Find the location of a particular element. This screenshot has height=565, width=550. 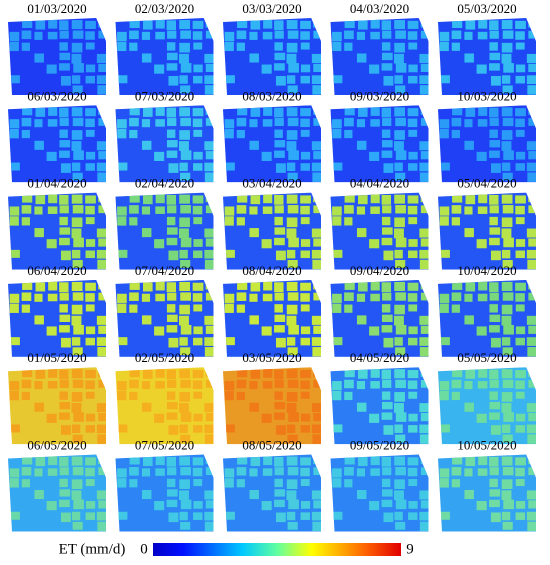

panel-date: 05/04/2020 is located at coordinates (486, 183).